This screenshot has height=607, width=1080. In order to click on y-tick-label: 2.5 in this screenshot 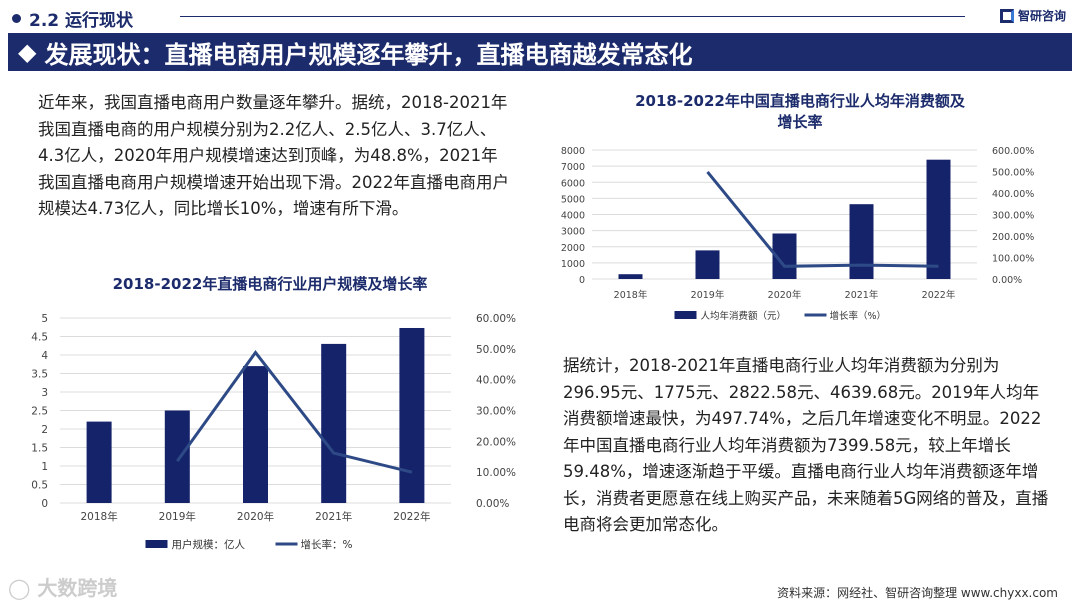, I will do `click(39, 412)`.